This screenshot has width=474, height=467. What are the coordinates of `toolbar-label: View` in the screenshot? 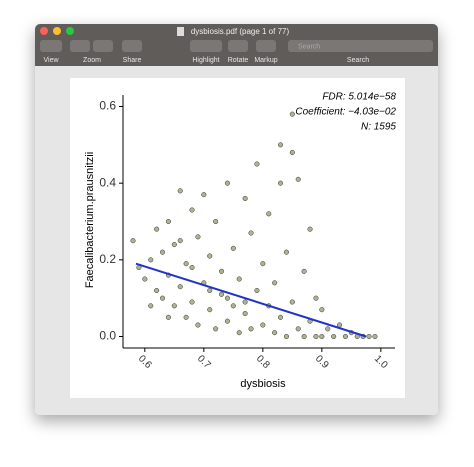 It's located at (51, 60).